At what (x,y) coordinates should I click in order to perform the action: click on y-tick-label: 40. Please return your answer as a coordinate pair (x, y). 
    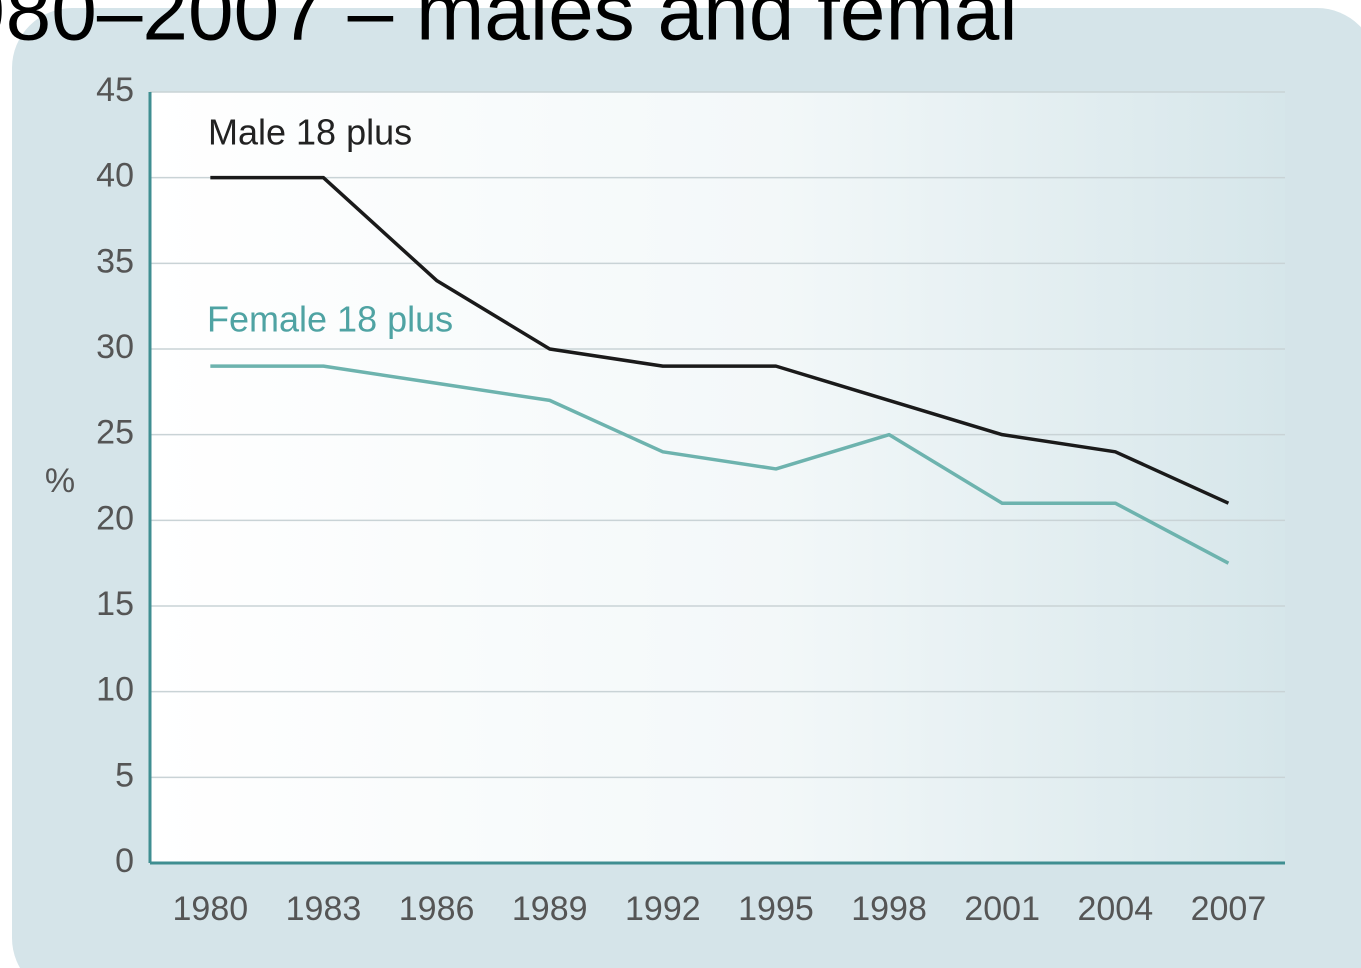
    Looking at the image, I should click on (115, 176).